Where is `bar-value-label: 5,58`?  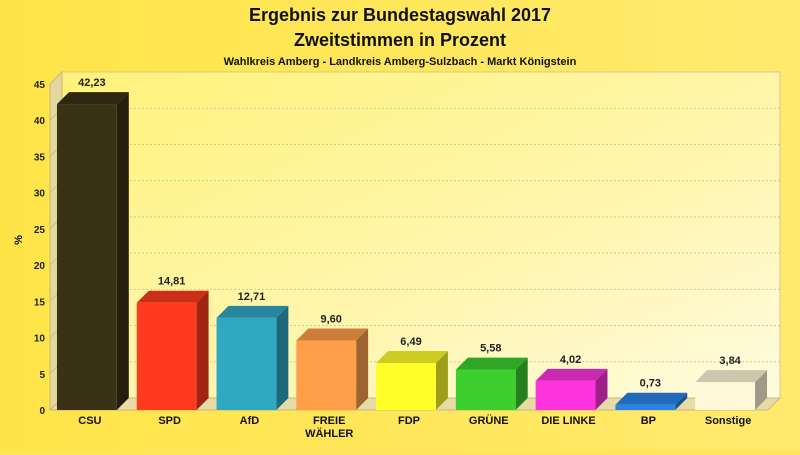 bar-value-label: 5,58 is located at coordinates (490, 349).